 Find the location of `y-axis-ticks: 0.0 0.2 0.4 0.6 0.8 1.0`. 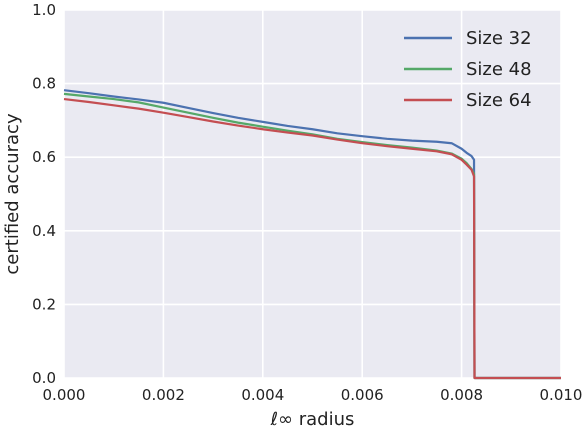

y-axis-ticks: 0.0 0.2 0.4 0.6 0.8 1.0 is located at coordinates (44, 194).